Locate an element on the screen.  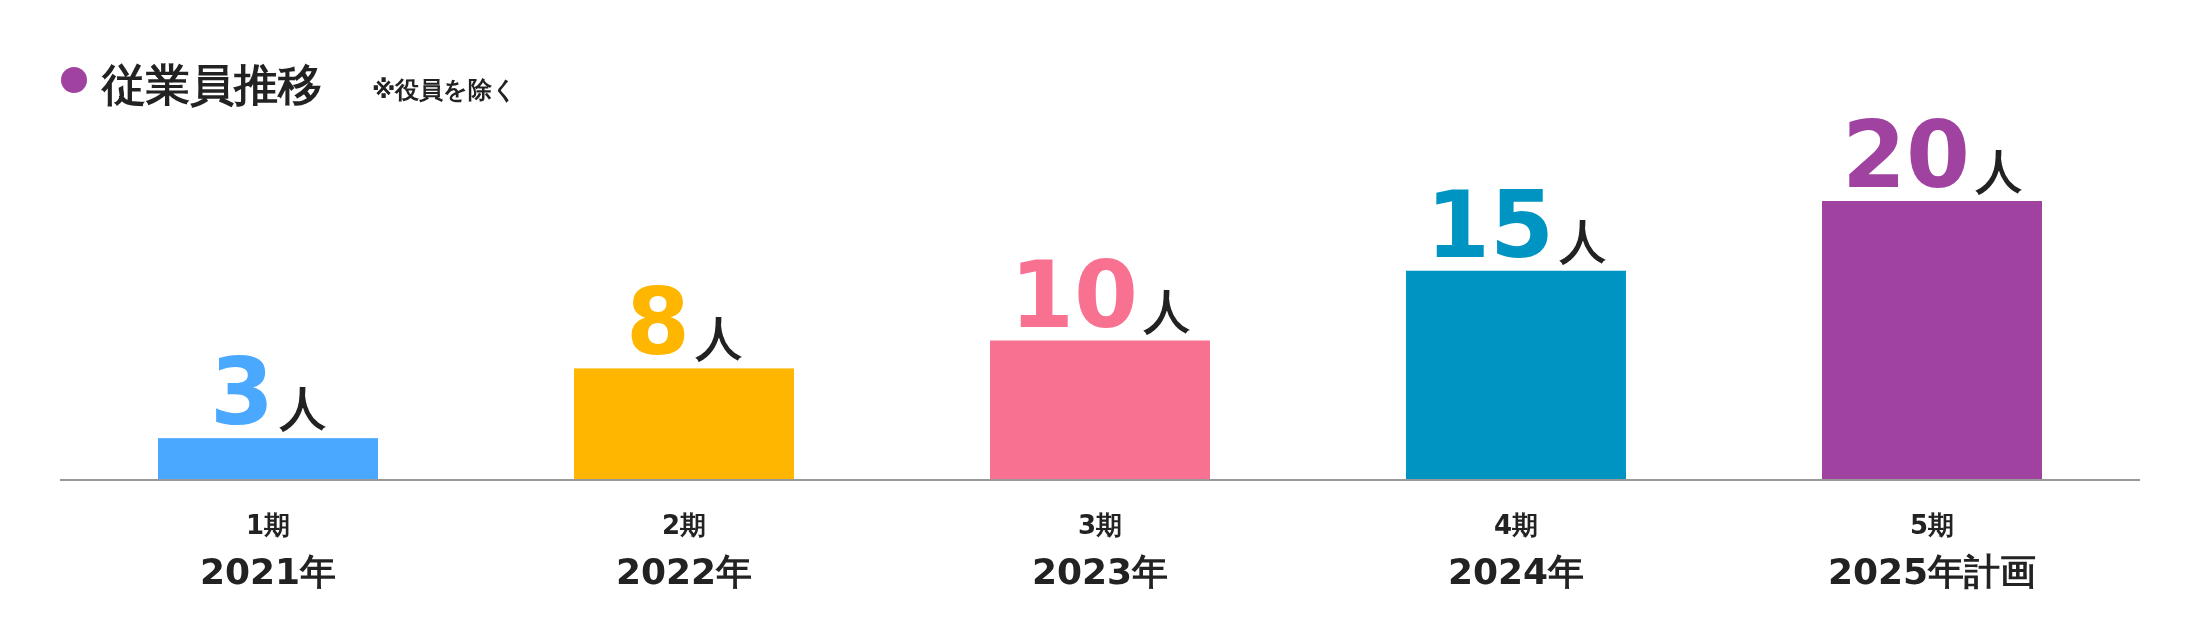
chart-subtitle: ※役員を除く is located at coordinates (445, 90).